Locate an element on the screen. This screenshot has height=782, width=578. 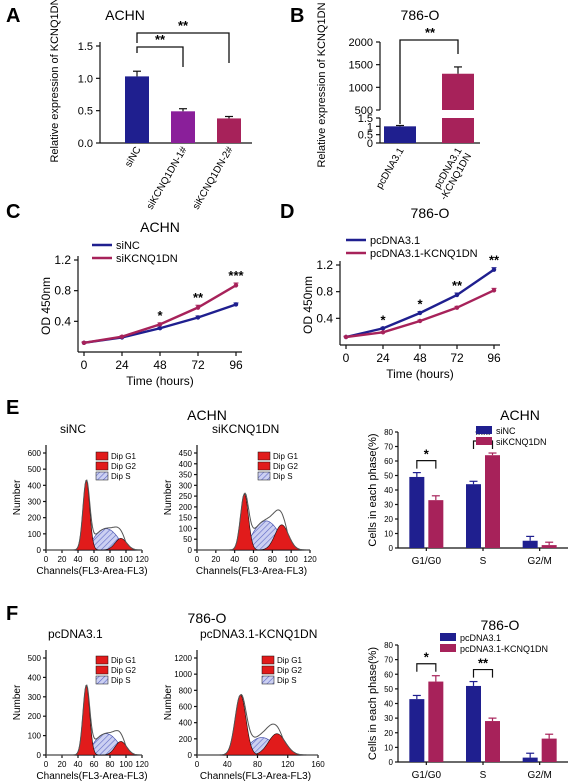
x-axis-label: Time (hours) is located at coordinates (160, 381).